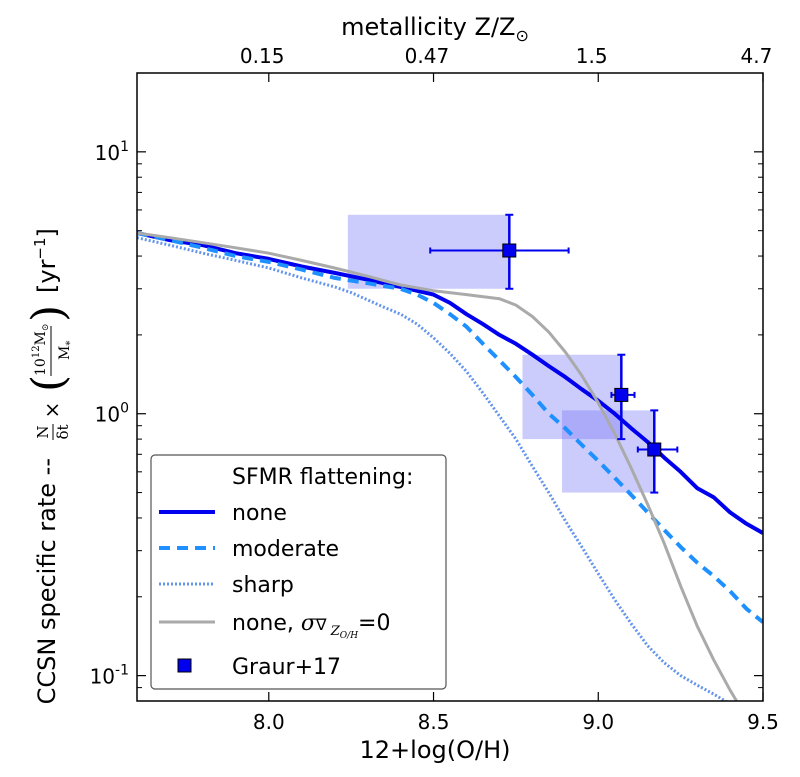  I want to click on top-axis-title: metallicity Z/Z⊙, so click(435, 29).